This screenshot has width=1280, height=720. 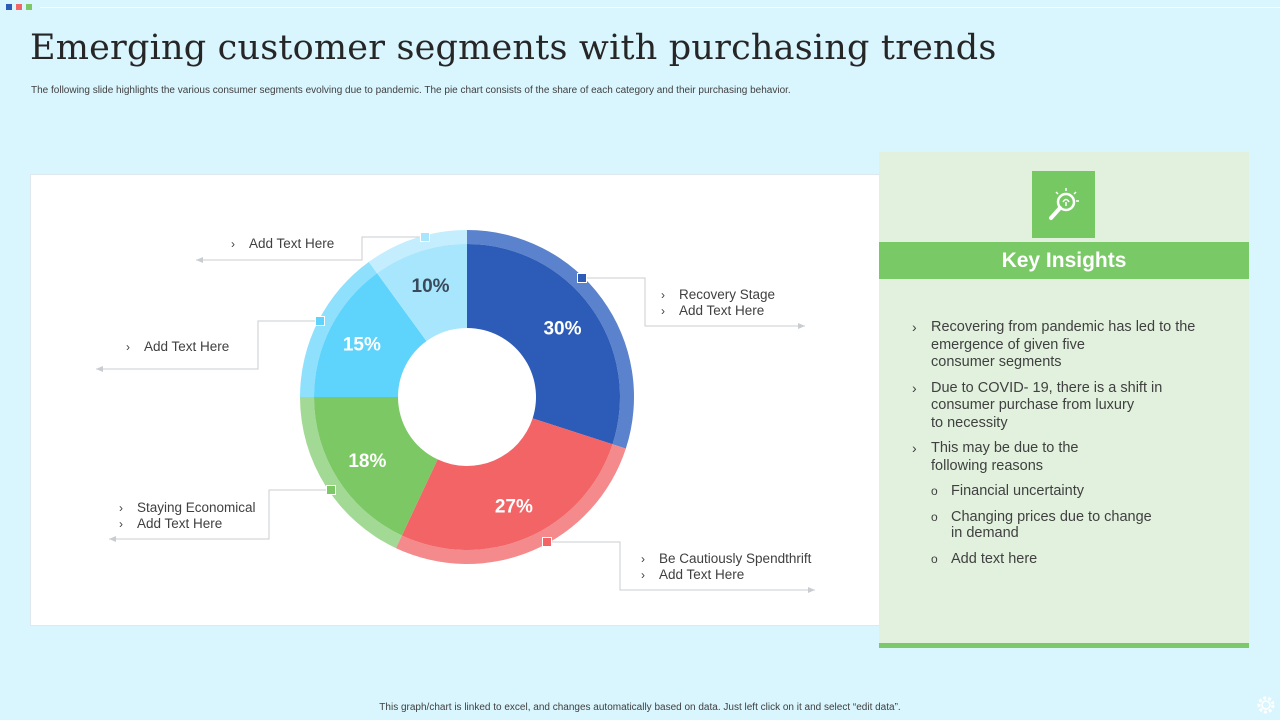 What do you see at coordinates (462, 397) in the screenshot?
I see `slice-labels: 30% 27% 18% 15% 10%` at bounding box center [462, 397].